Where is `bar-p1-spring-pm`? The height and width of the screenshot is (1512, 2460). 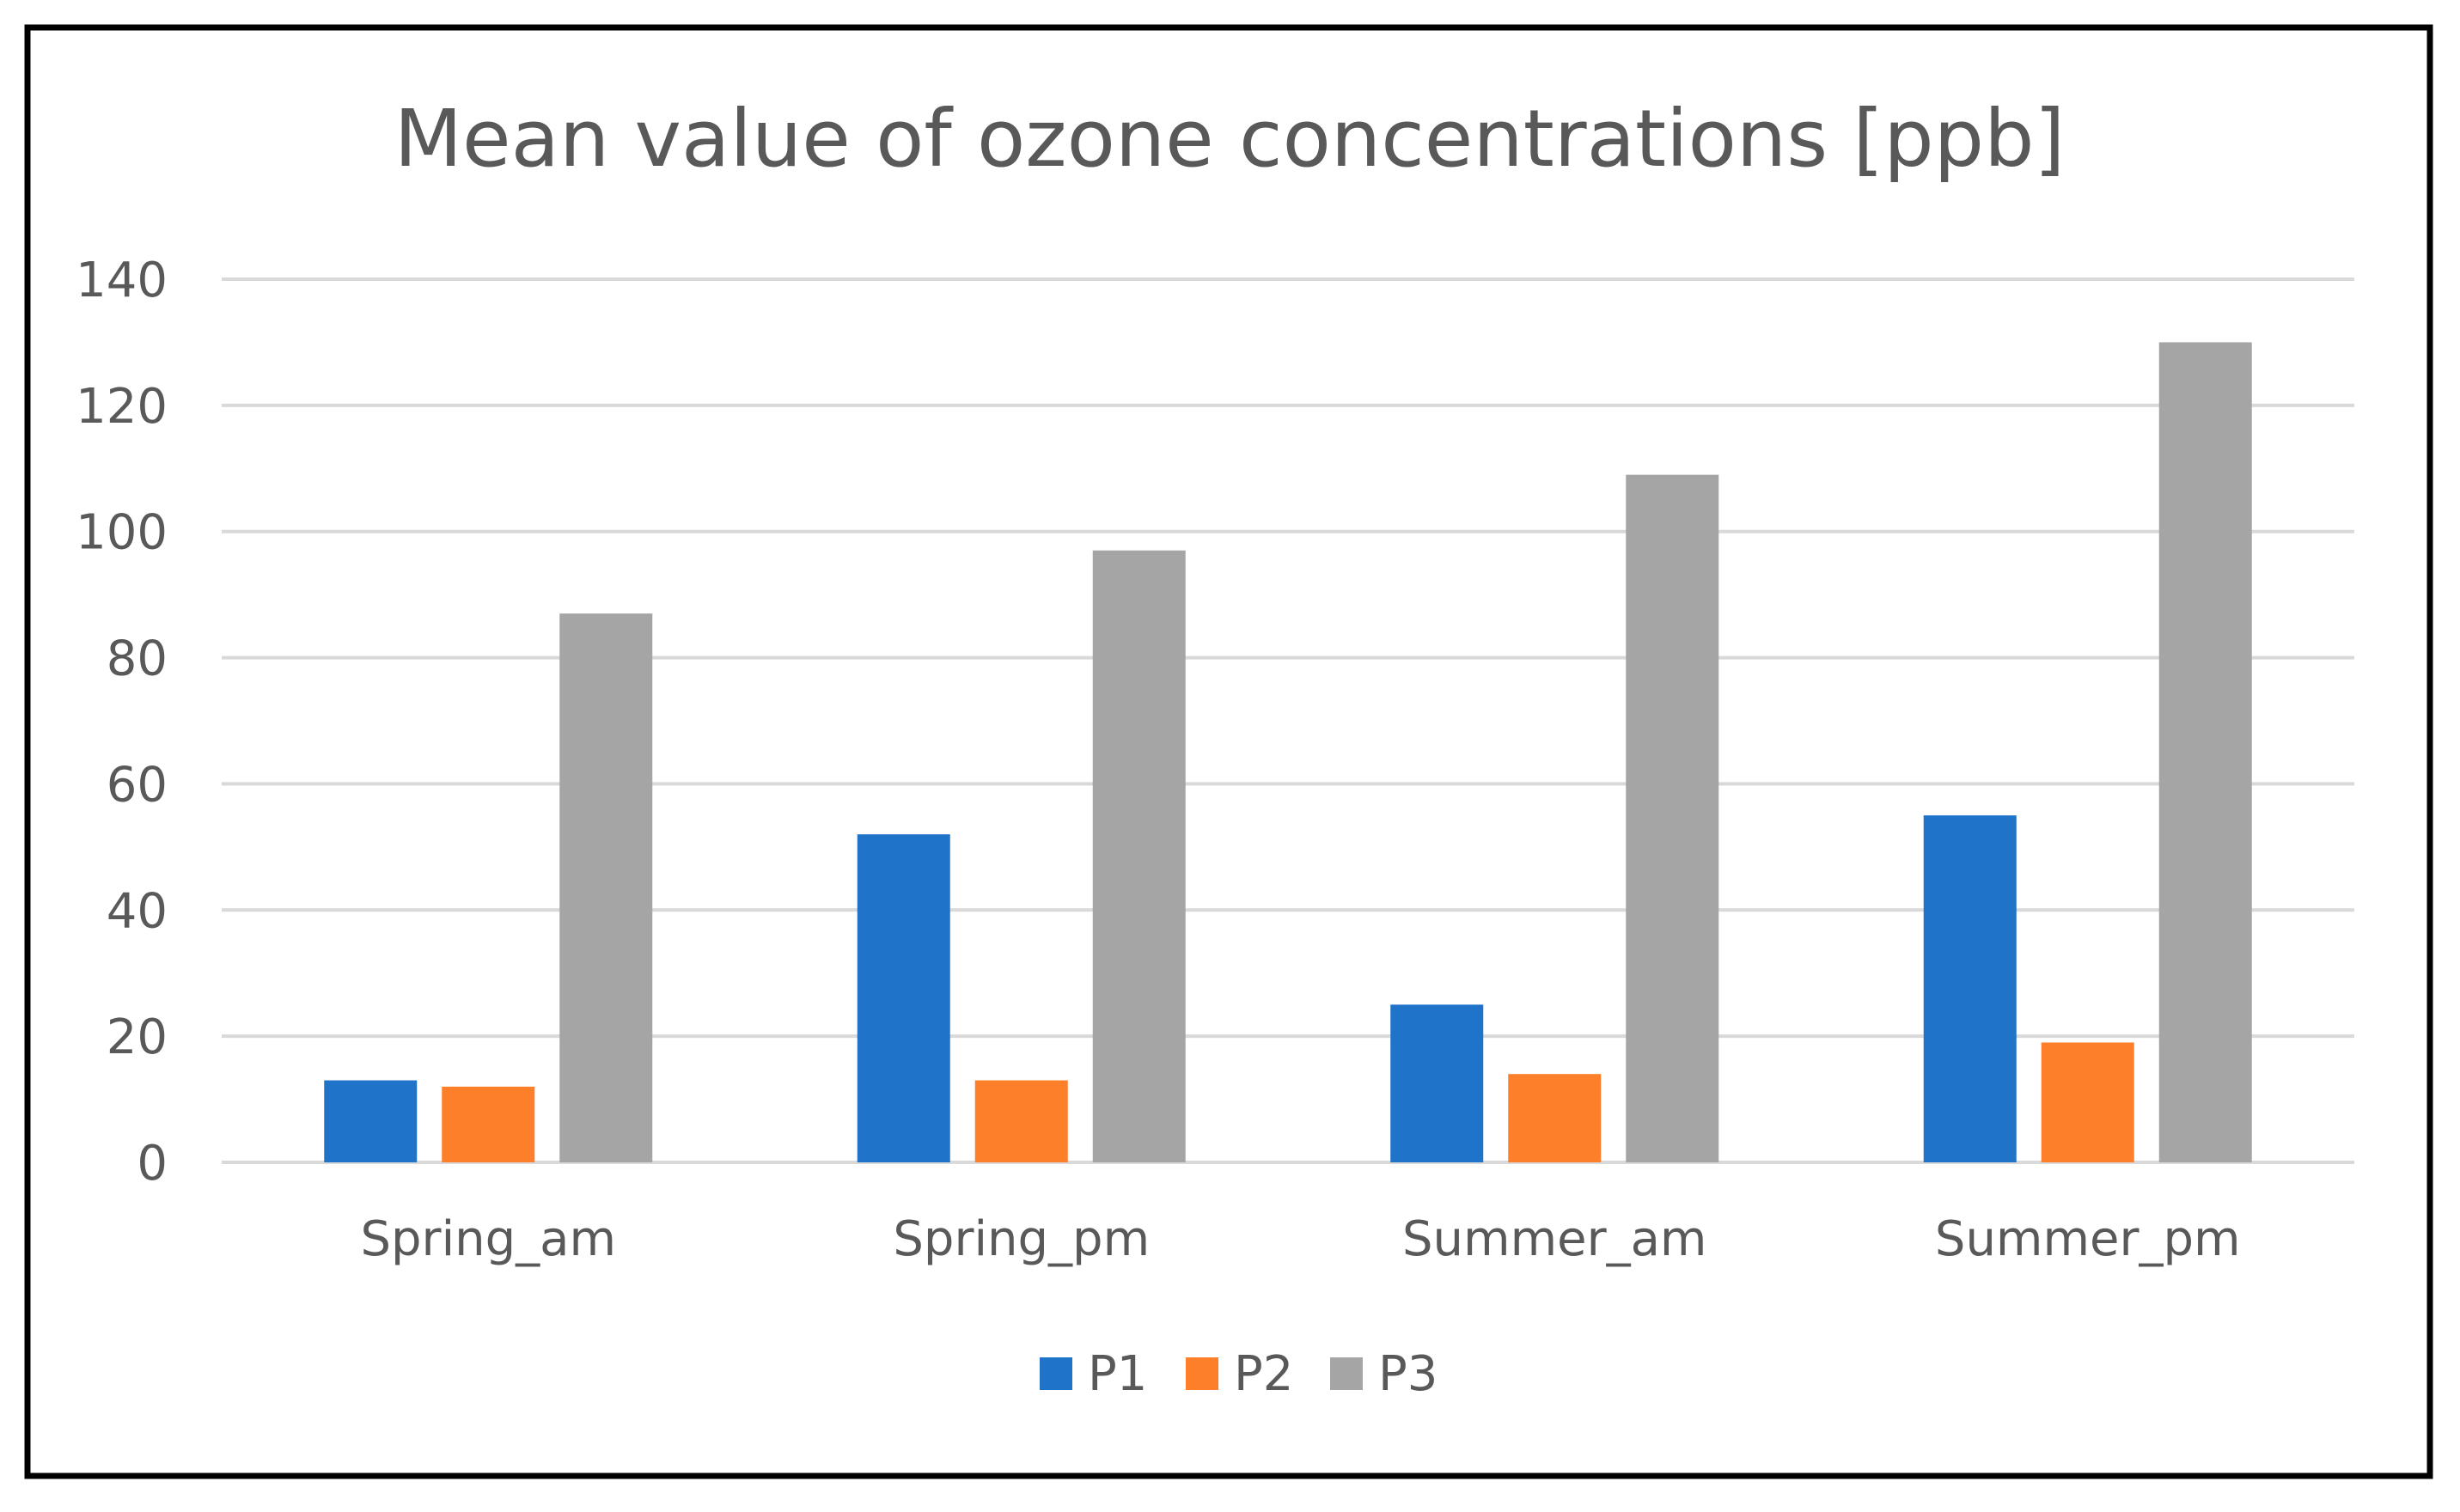
bar-p1-spring-pm is located at coordinates (903, 998).